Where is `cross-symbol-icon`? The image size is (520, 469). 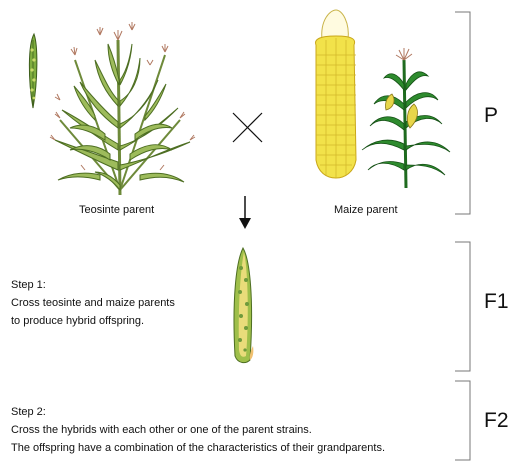 cross-symbol-icon is located at coordinates (247, 127).